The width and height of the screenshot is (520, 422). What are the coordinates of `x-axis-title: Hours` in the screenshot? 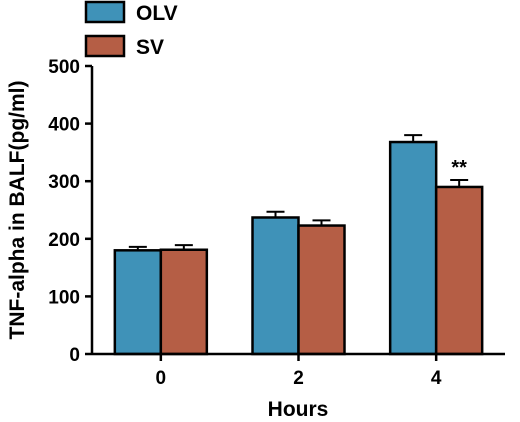 It's located at (298, 409).